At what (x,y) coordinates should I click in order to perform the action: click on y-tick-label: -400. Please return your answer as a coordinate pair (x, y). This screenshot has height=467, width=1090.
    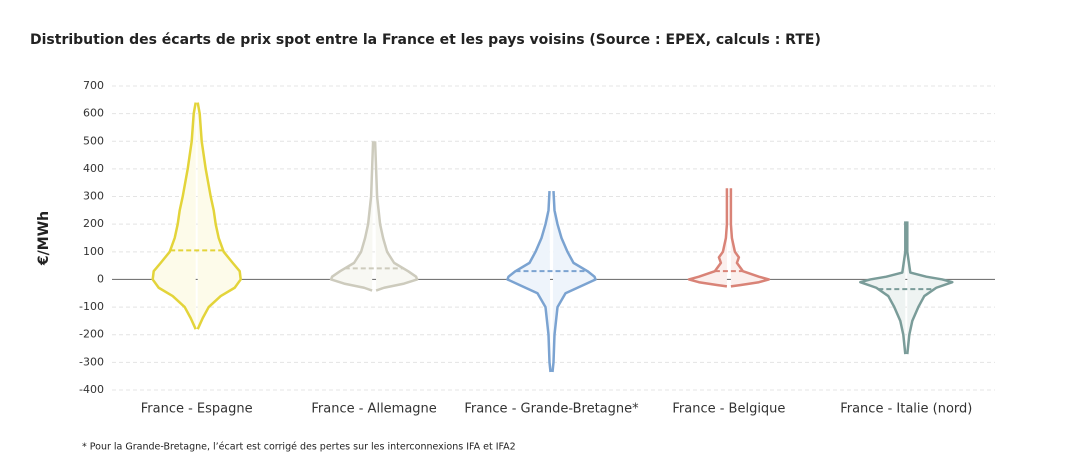
    Looking at the image, I should click on (91, 389).